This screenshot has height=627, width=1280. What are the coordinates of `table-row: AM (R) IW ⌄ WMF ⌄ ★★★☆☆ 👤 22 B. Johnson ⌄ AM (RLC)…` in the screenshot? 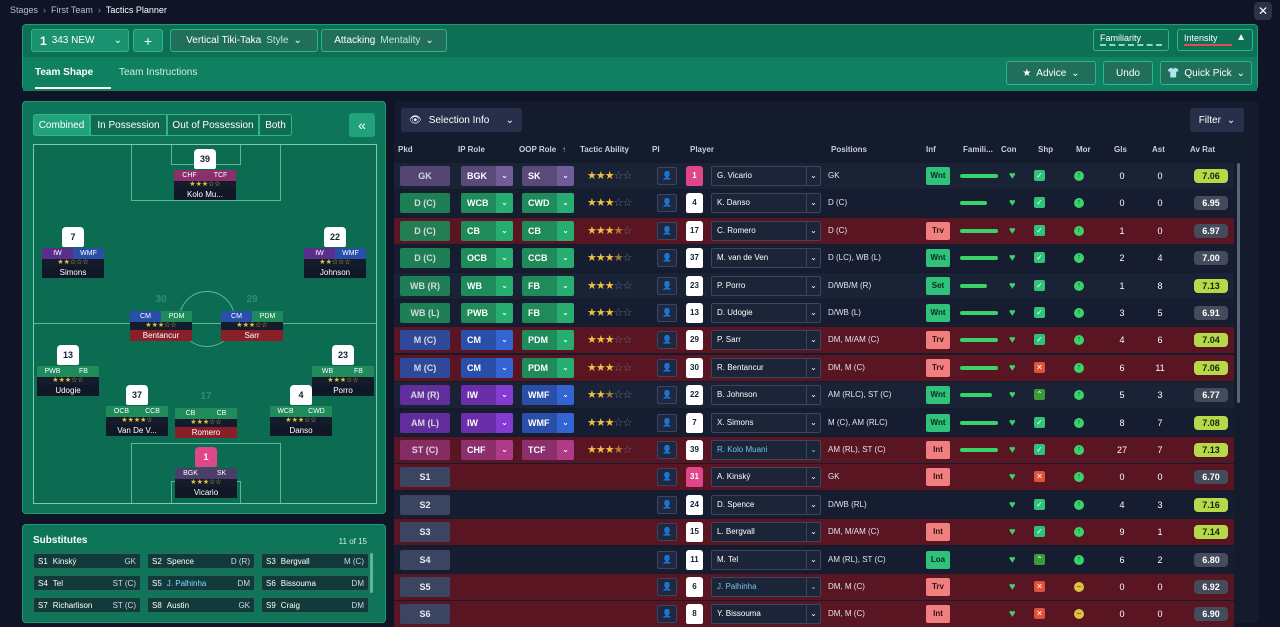 It's located at (814, 395).